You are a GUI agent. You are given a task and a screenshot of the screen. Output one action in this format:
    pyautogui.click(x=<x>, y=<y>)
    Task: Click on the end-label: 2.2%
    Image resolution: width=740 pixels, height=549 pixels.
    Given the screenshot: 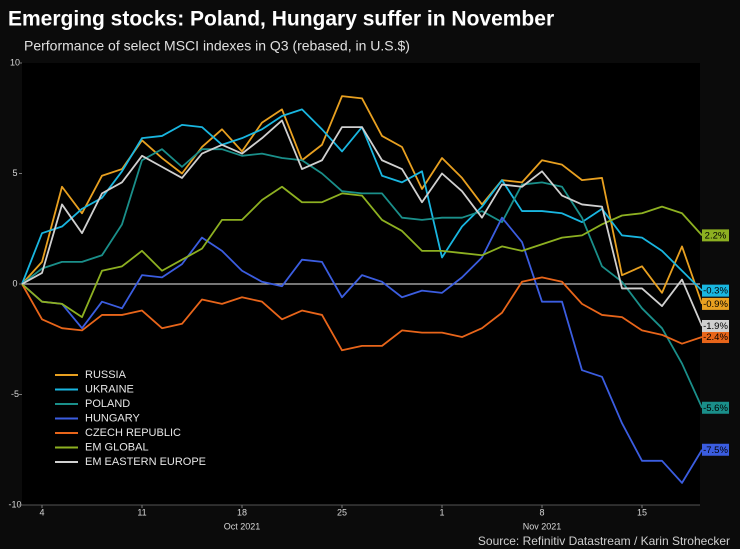 What is the action you would take?
    pyautogui.click(x=716, y=235)
    